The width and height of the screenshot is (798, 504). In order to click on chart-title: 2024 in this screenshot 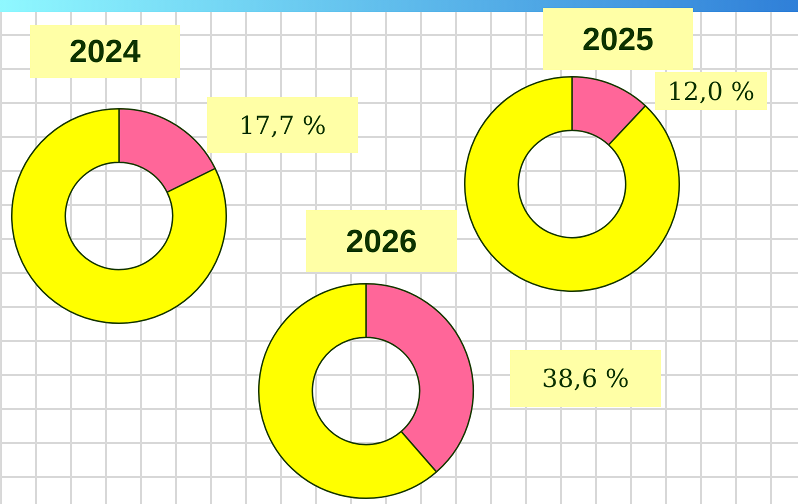, I will do `click(105, 51)`.